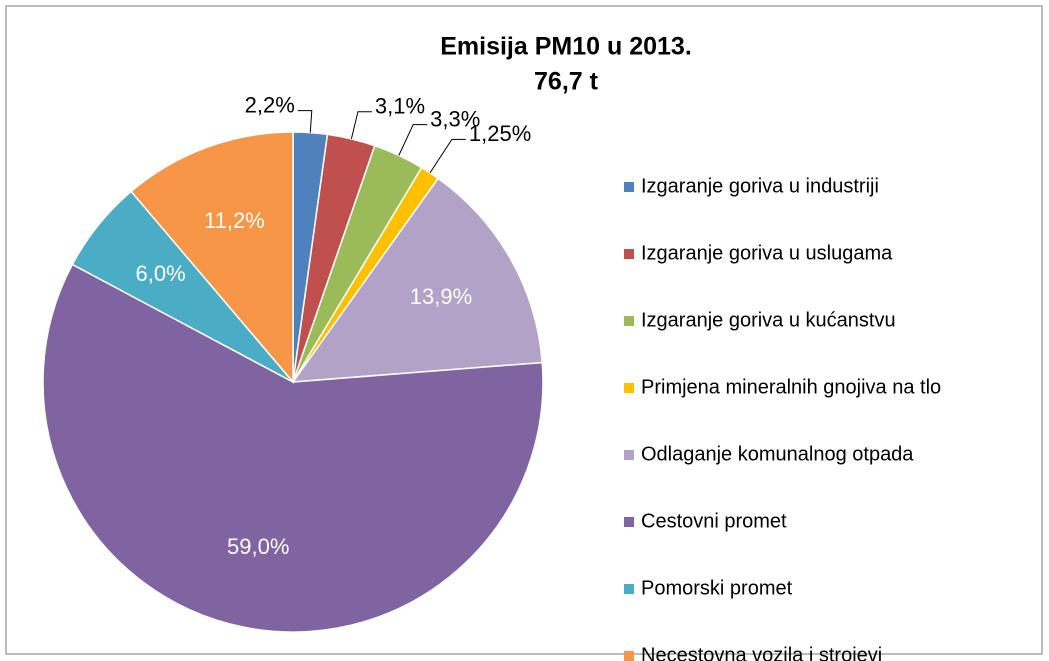  What do you see at coordinates (714, 521) in the screenshot?
I see `legend-label: Cestovni promet` at bounding box center [714, 521].